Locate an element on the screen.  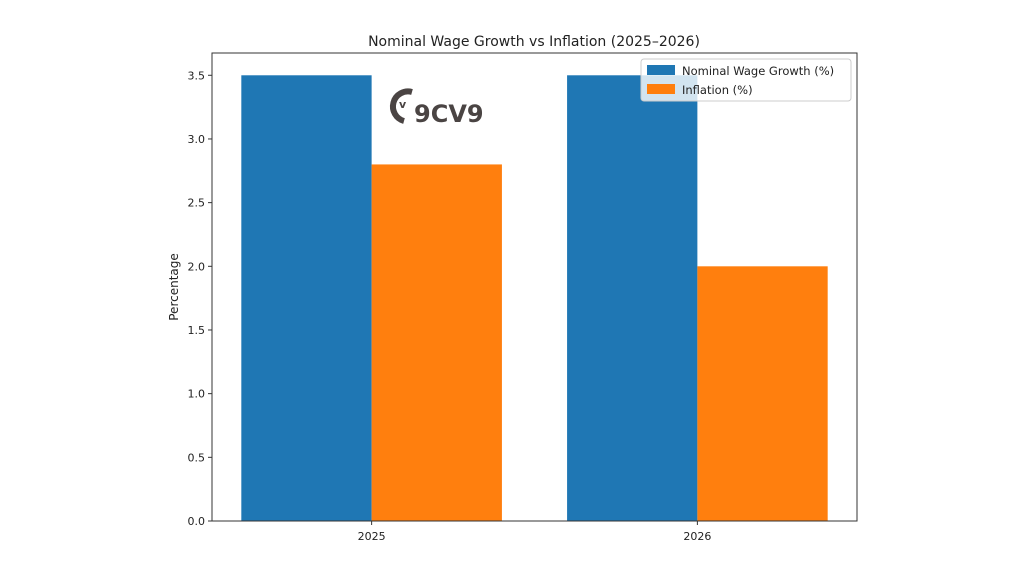
y-tick-label: 2.5 is located at coordinates (197, 203).